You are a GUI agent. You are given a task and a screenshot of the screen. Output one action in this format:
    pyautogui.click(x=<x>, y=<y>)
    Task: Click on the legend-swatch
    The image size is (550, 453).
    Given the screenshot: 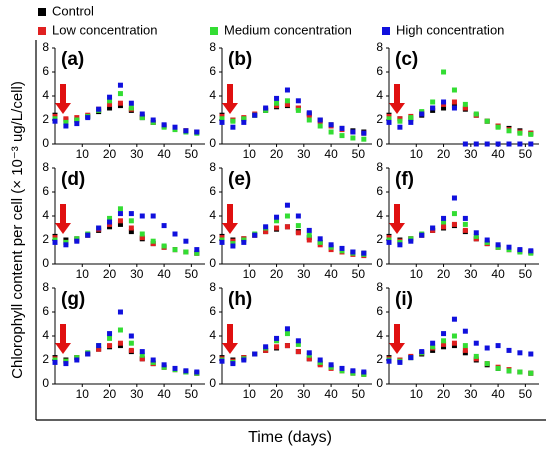 What is the action you would take?
    pyautogui.click(x=214, y=31)
    